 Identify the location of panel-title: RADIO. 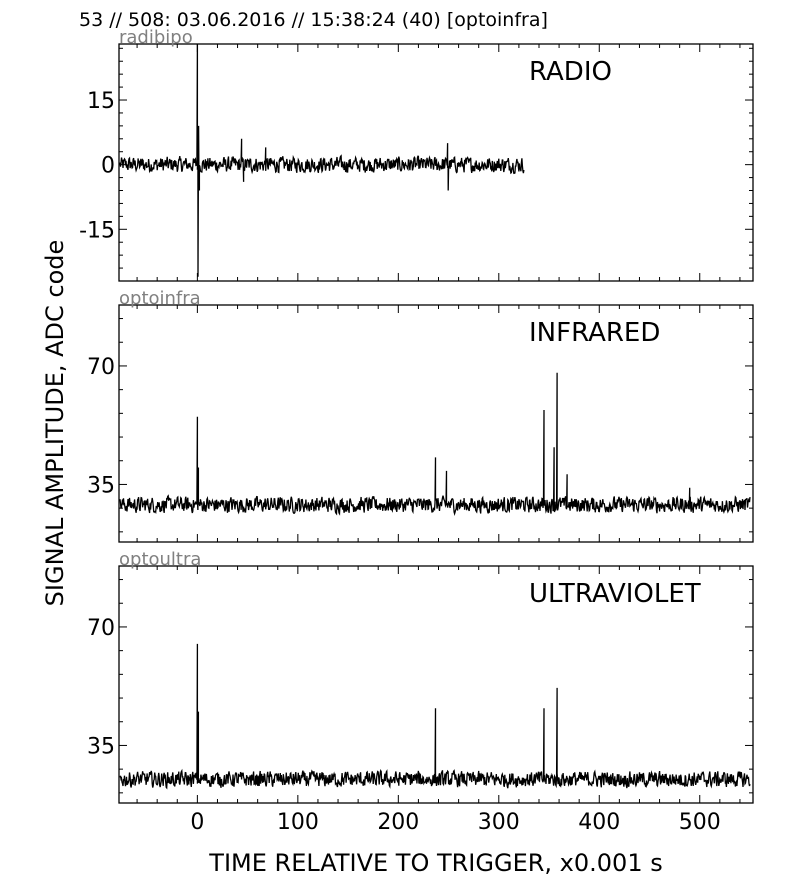
(570, 72).